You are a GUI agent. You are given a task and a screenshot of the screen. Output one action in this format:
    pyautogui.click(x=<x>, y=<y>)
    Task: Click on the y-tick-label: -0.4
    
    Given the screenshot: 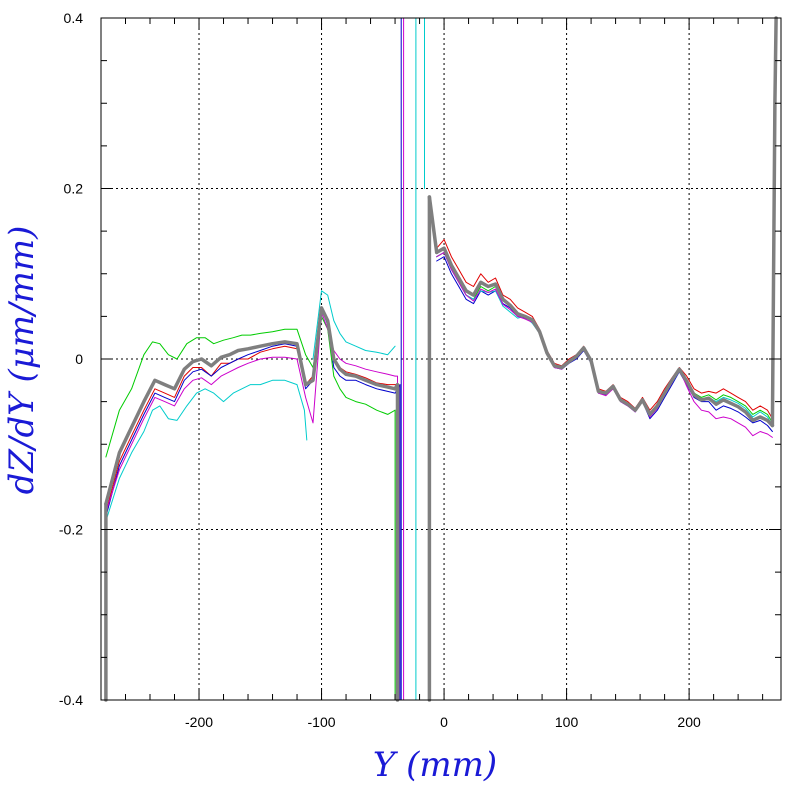 What is the action you would take?
    pyautogui.click(x=71, y=700)
    